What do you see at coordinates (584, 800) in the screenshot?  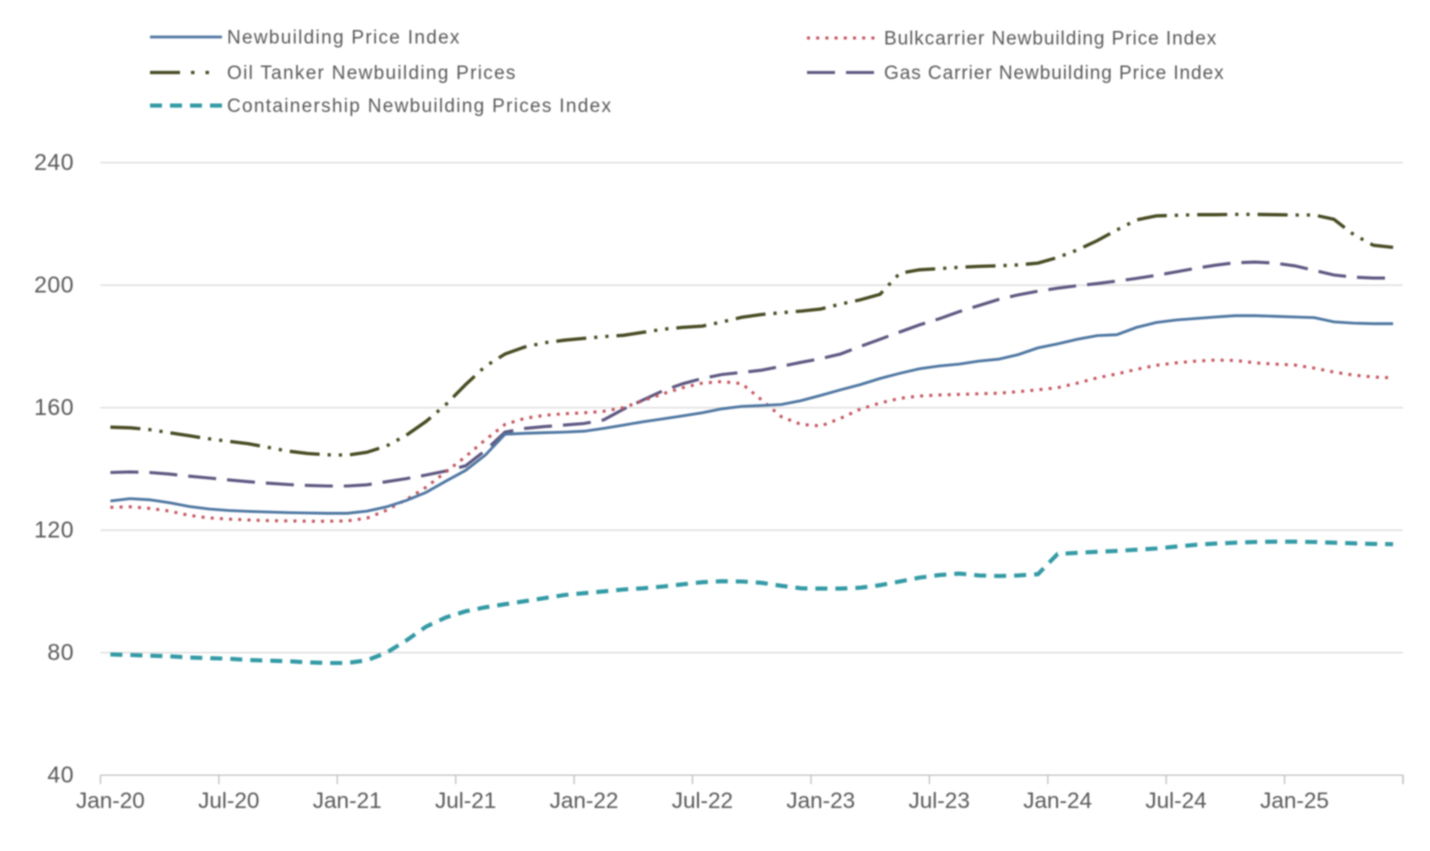 I see `svg-text: Jan-22` at bounding box center [584, 800].